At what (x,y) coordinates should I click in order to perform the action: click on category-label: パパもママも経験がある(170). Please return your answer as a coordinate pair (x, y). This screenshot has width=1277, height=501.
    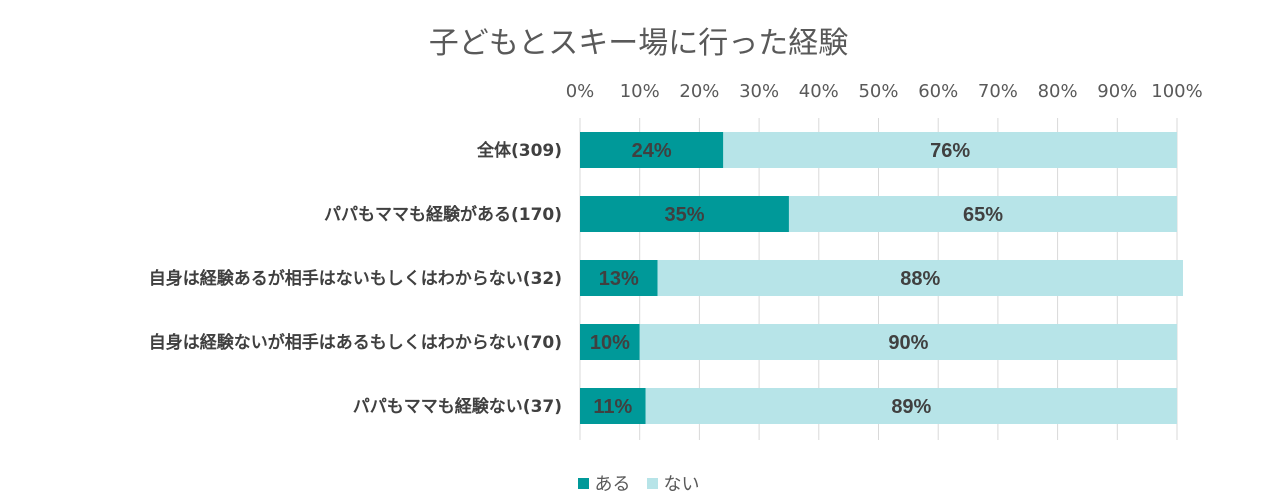
    Looking at the image, I should click on (443, 214).